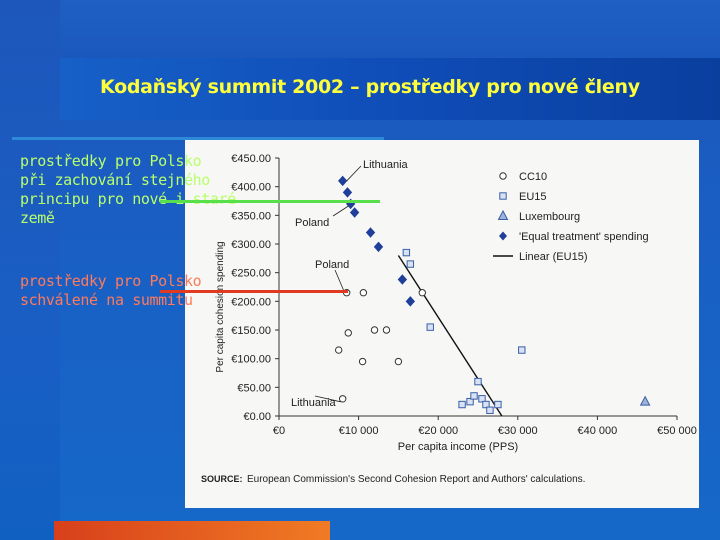 The image size is (720, 540). I want to click on x-tick-label: €0, so click(279, 431).